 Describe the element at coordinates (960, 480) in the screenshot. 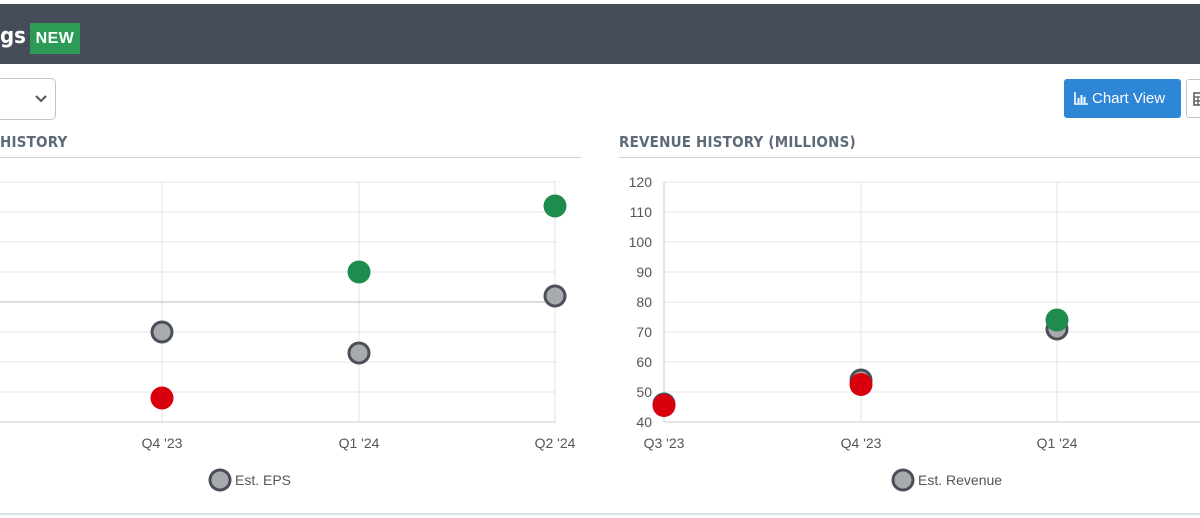

I see `legend-label: Est. Revenue` at that location.